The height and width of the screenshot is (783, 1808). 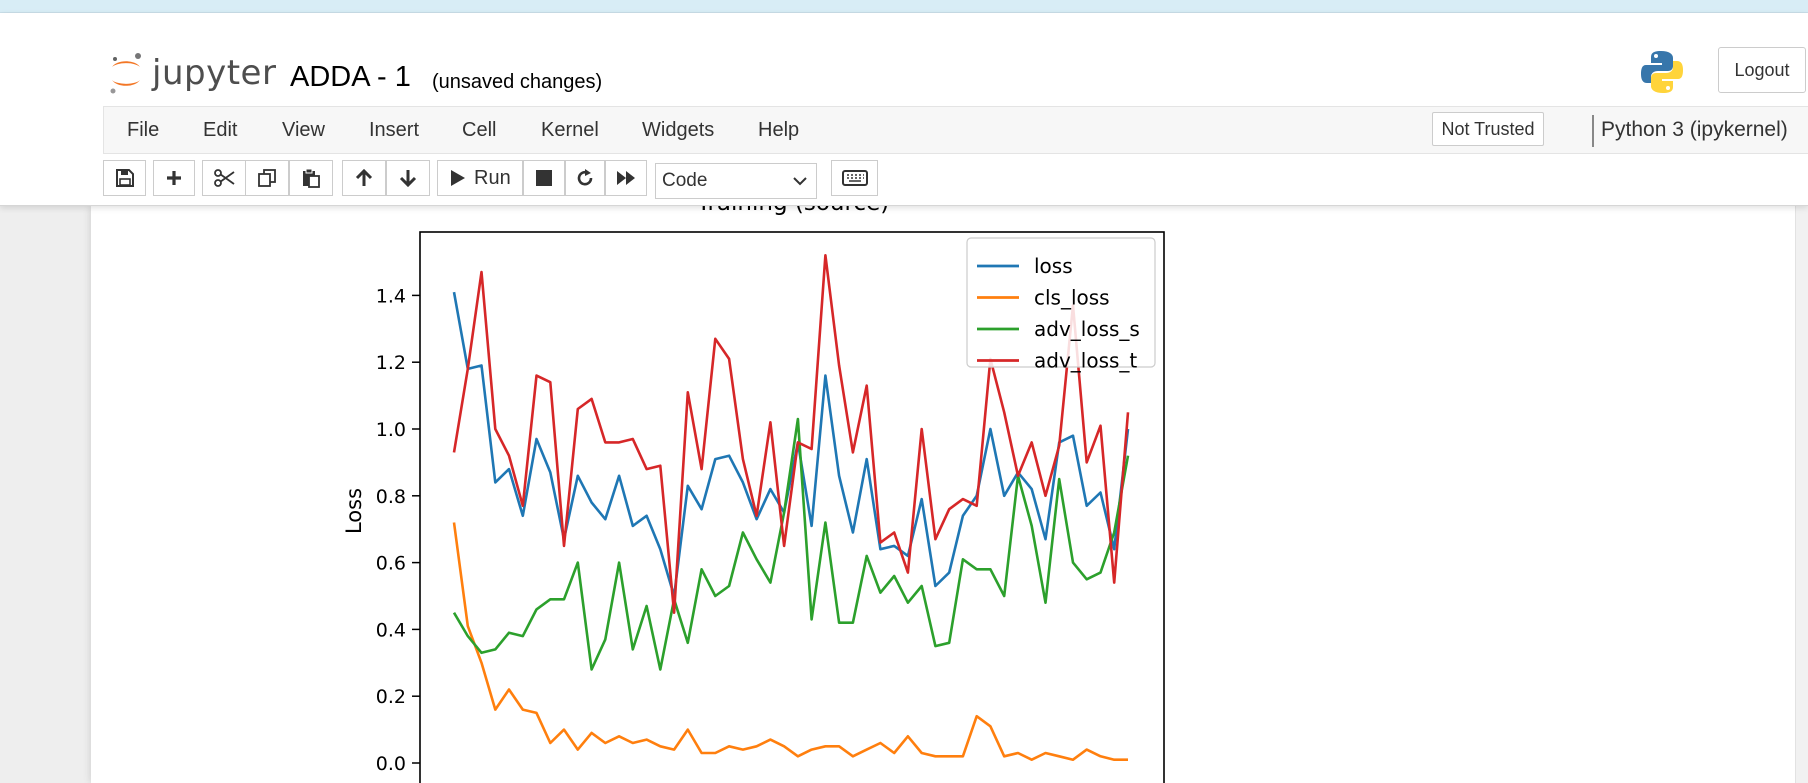 I want to click on paste-icon, so click(x=311, y=178).